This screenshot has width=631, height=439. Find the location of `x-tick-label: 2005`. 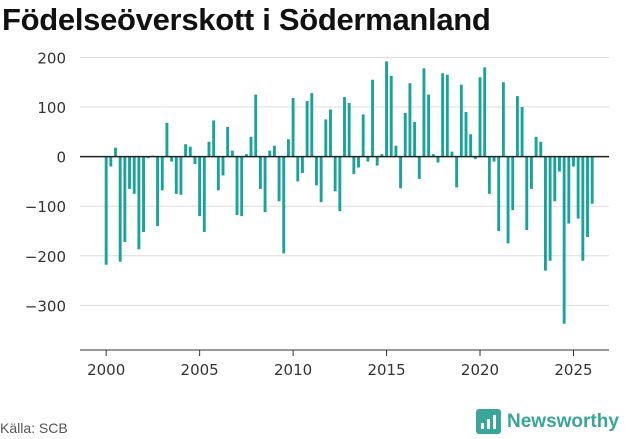

x-tick-label: 2005 is located at coordinates (200, 370).